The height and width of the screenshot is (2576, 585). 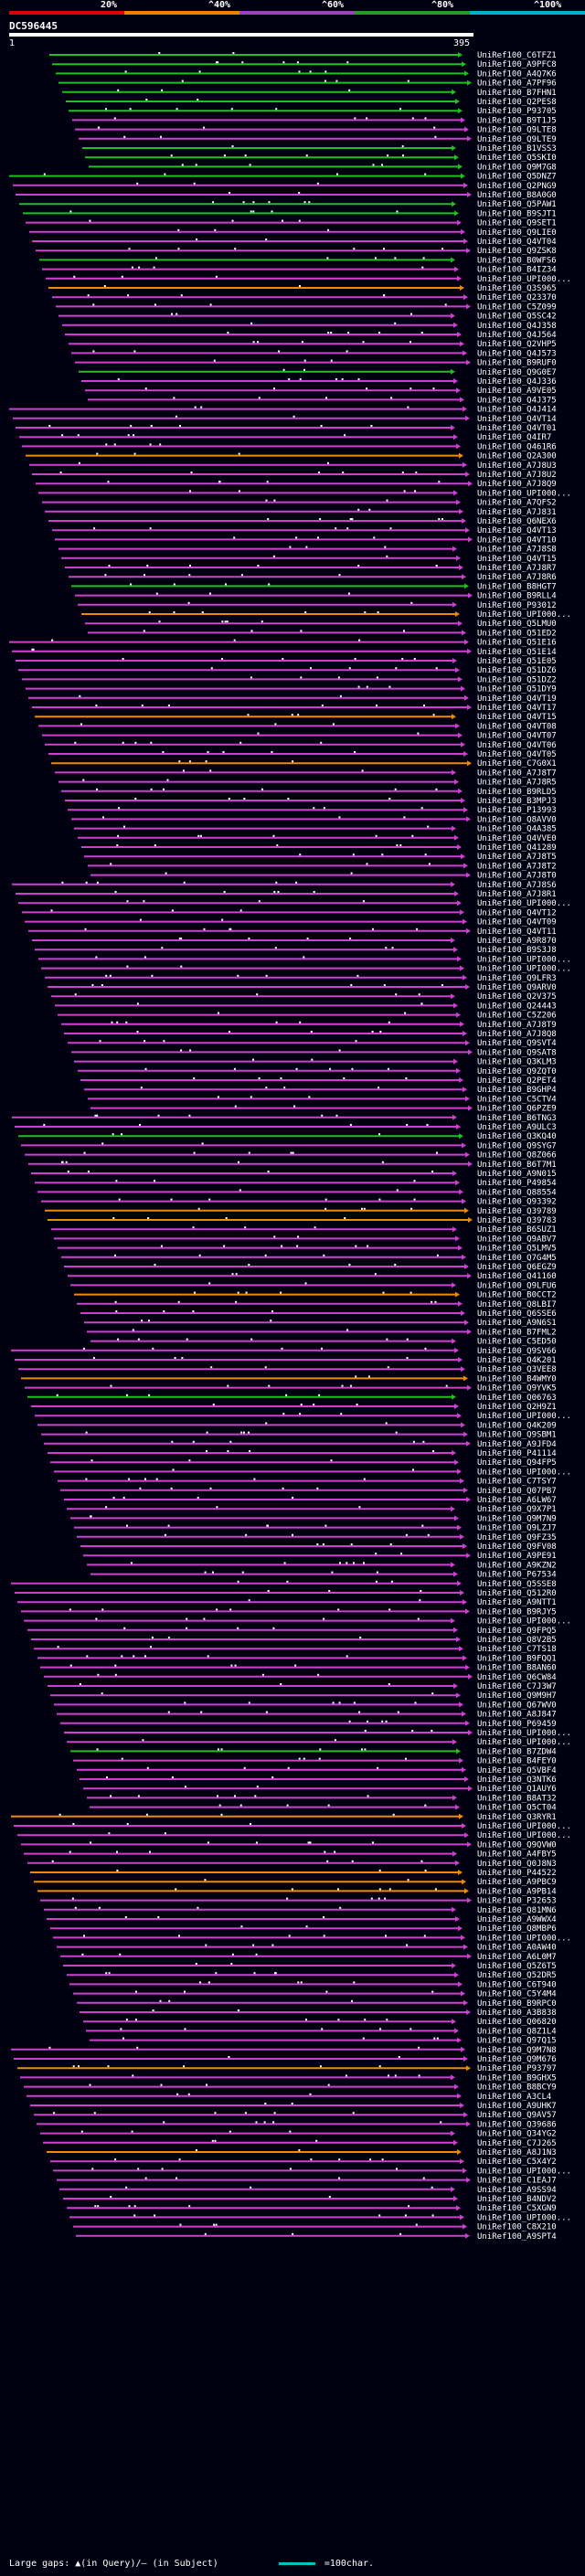 What do you see at coordinates (517, 1547) in the screenshot?
I see `hit-id-link: UniRef100_Q9FV08` at bounding box center [517, 1547].